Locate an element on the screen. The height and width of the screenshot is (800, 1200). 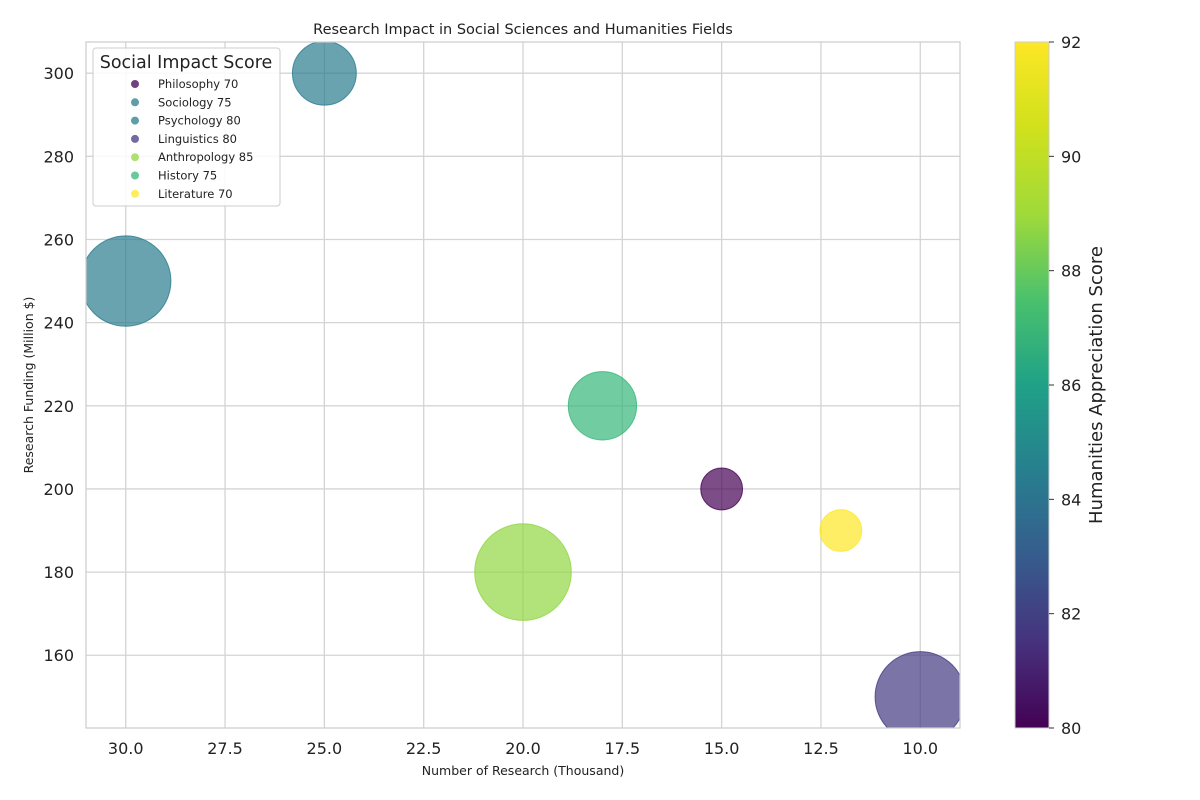
x-tick-label: 20.0 is located at coordinates (523, 748).